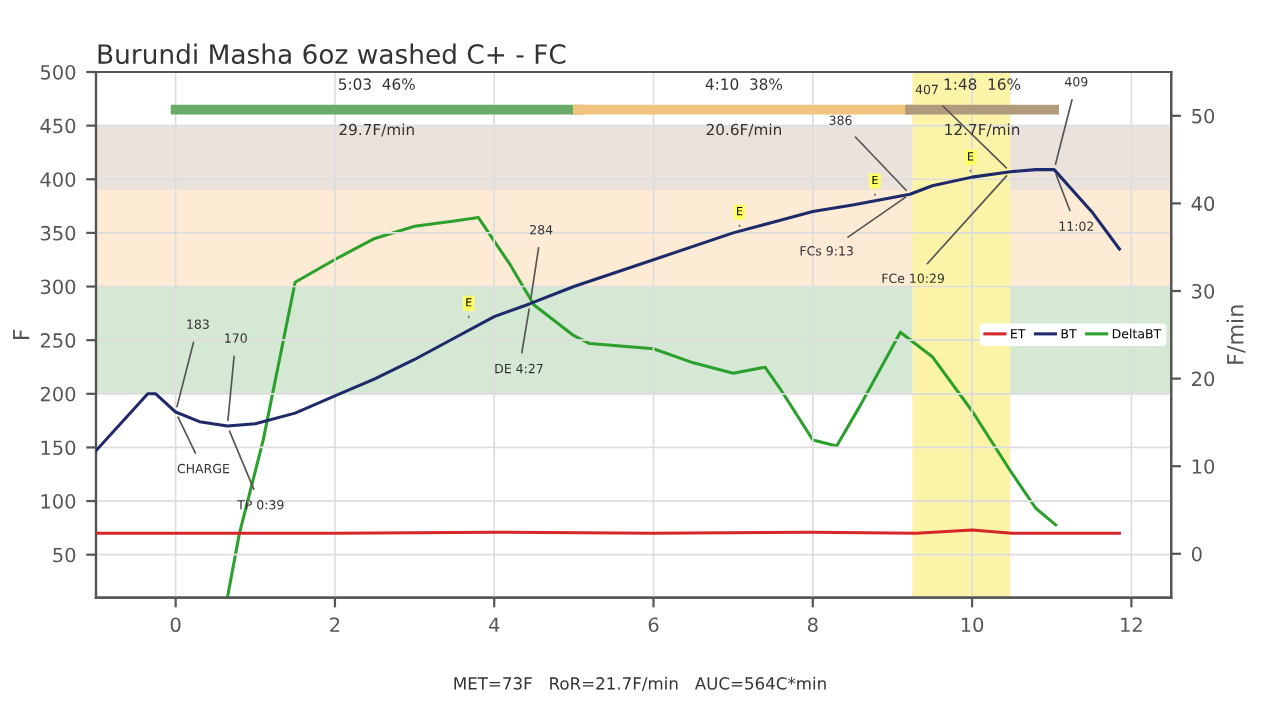 The height and width of the screenshot is (720, 1280). I want to click on x-tick-label: 6, so click(653, 625).